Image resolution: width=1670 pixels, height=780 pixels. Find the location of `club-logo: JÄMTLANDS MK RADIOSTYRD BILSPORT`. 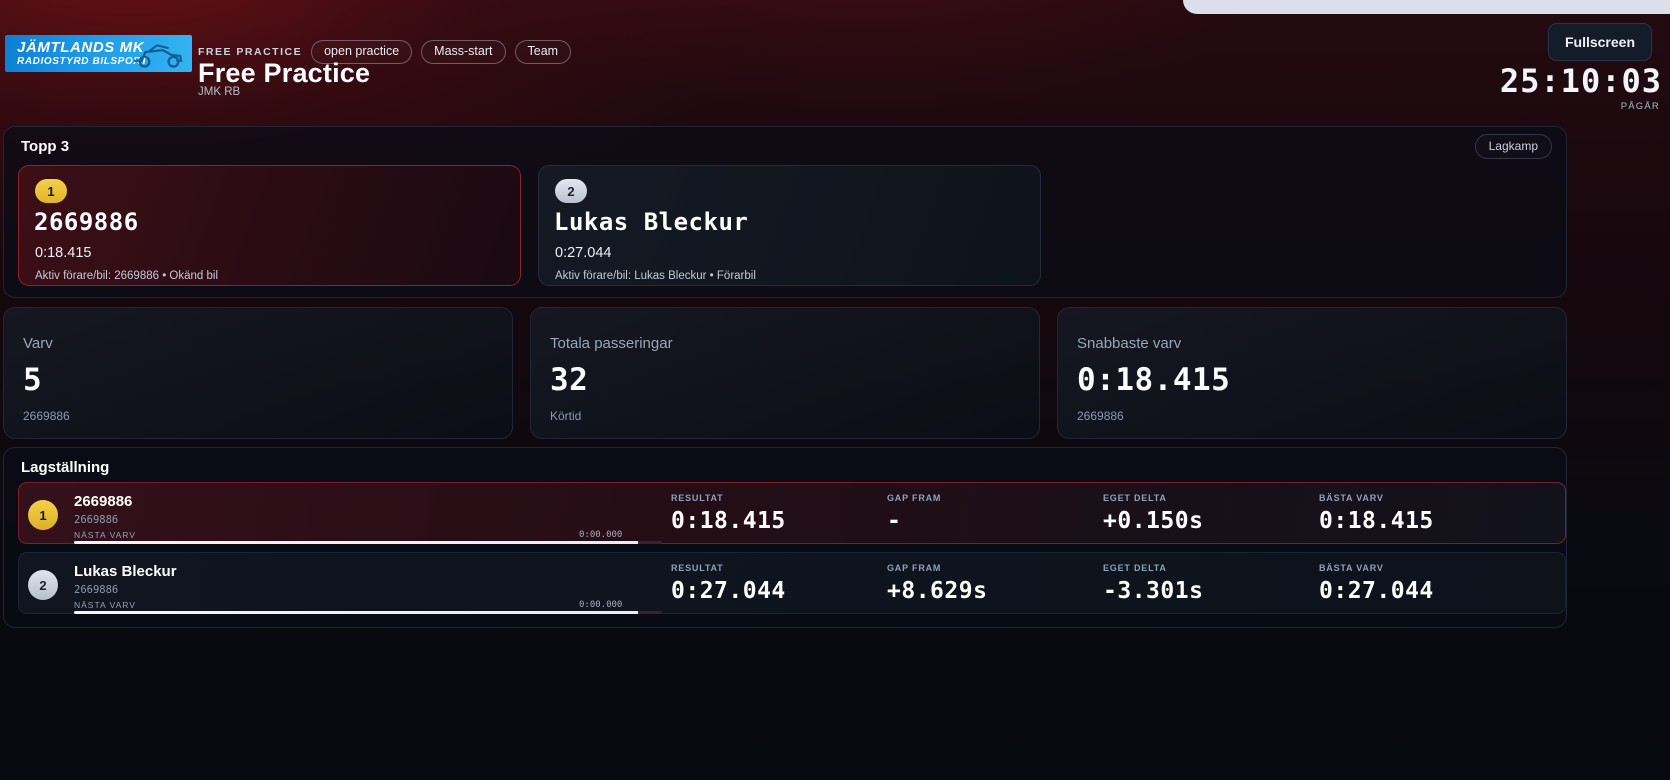

club-logo: JÄMTLANDS MK RADIOSTYRD BILSPORT is located at coordinates (98, 53).